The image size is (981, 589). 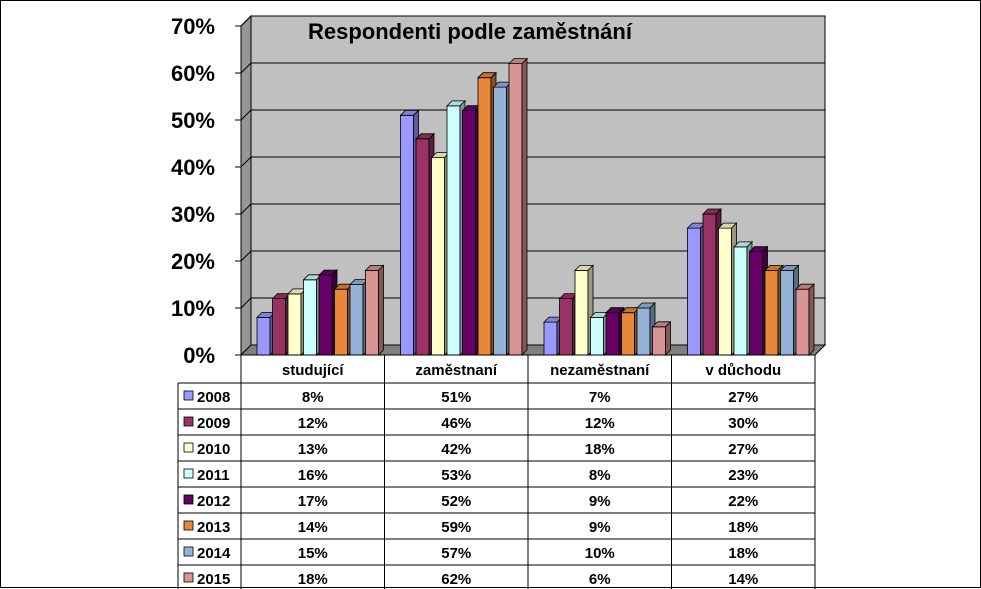 I want to click on data-label: 15%, so click(x=313, y=553).